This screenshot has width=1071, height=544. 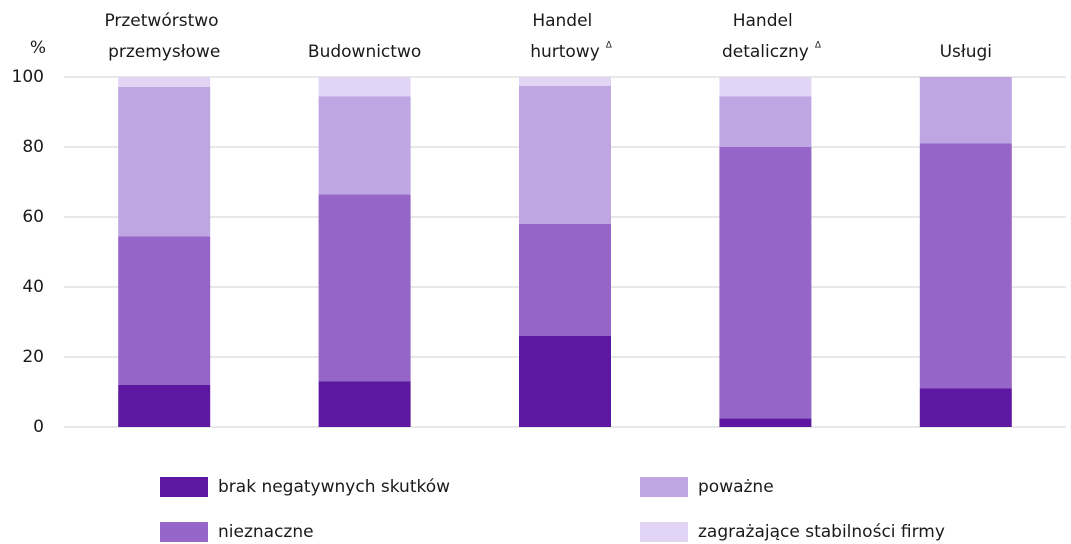 What do you see at coordinates (821, 532) in the screenshot?
I see `legend-label: zagrażające stabilności firmy` at bounding box center [821, 532].